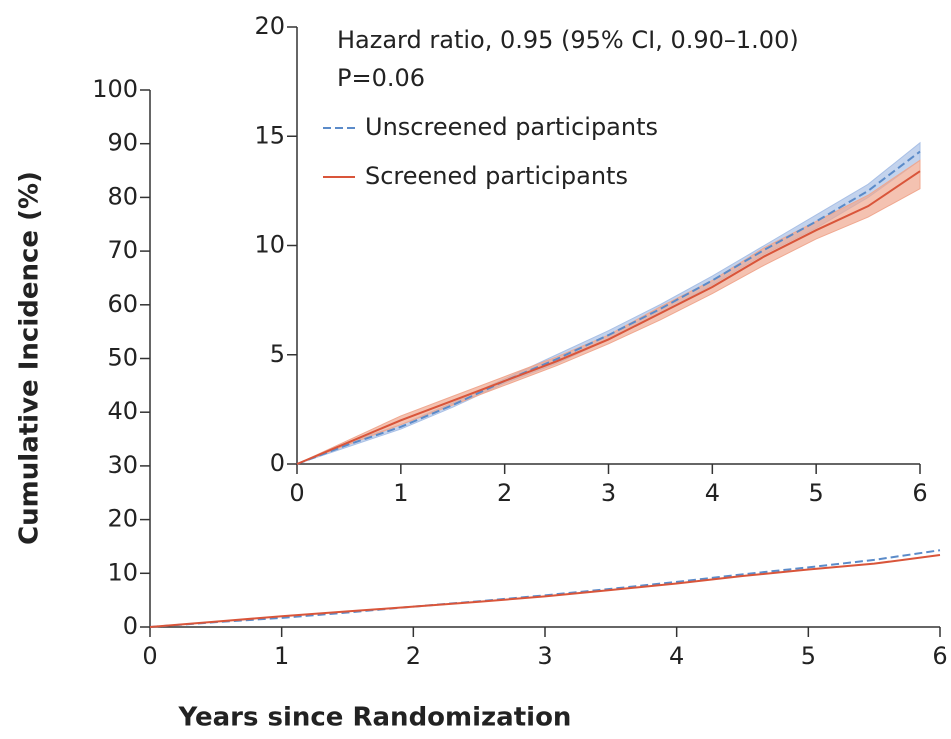 The image size is (951, 739). Describe the element at coordinates (568, 40) in the screenshot. I see `annotation: Hazard ratio, 0.95 (95% CI, 0.90–1.00)` at that location.